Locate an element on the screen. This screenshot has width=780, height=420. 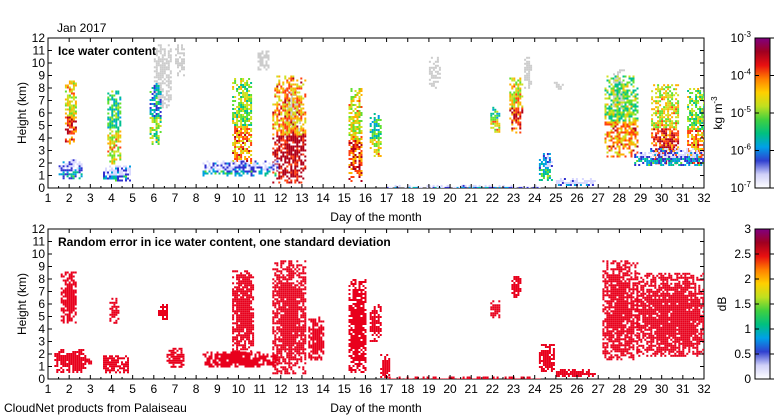
y-tick-label: 11 is located at coordinates (39, 51).